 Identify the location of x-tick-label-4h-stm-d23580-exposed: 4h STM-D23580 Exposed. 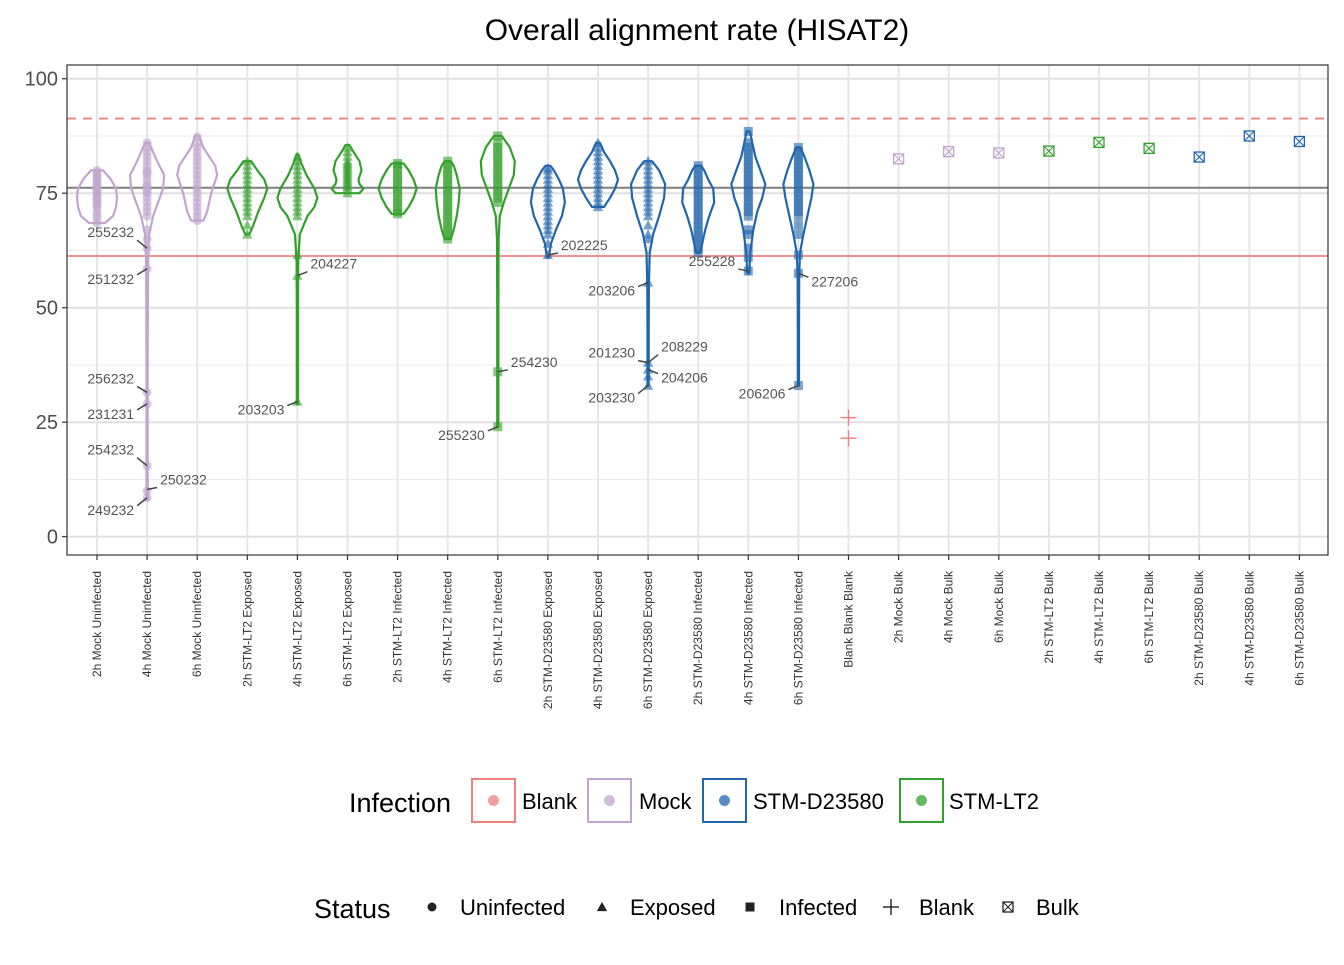
(598, 640).